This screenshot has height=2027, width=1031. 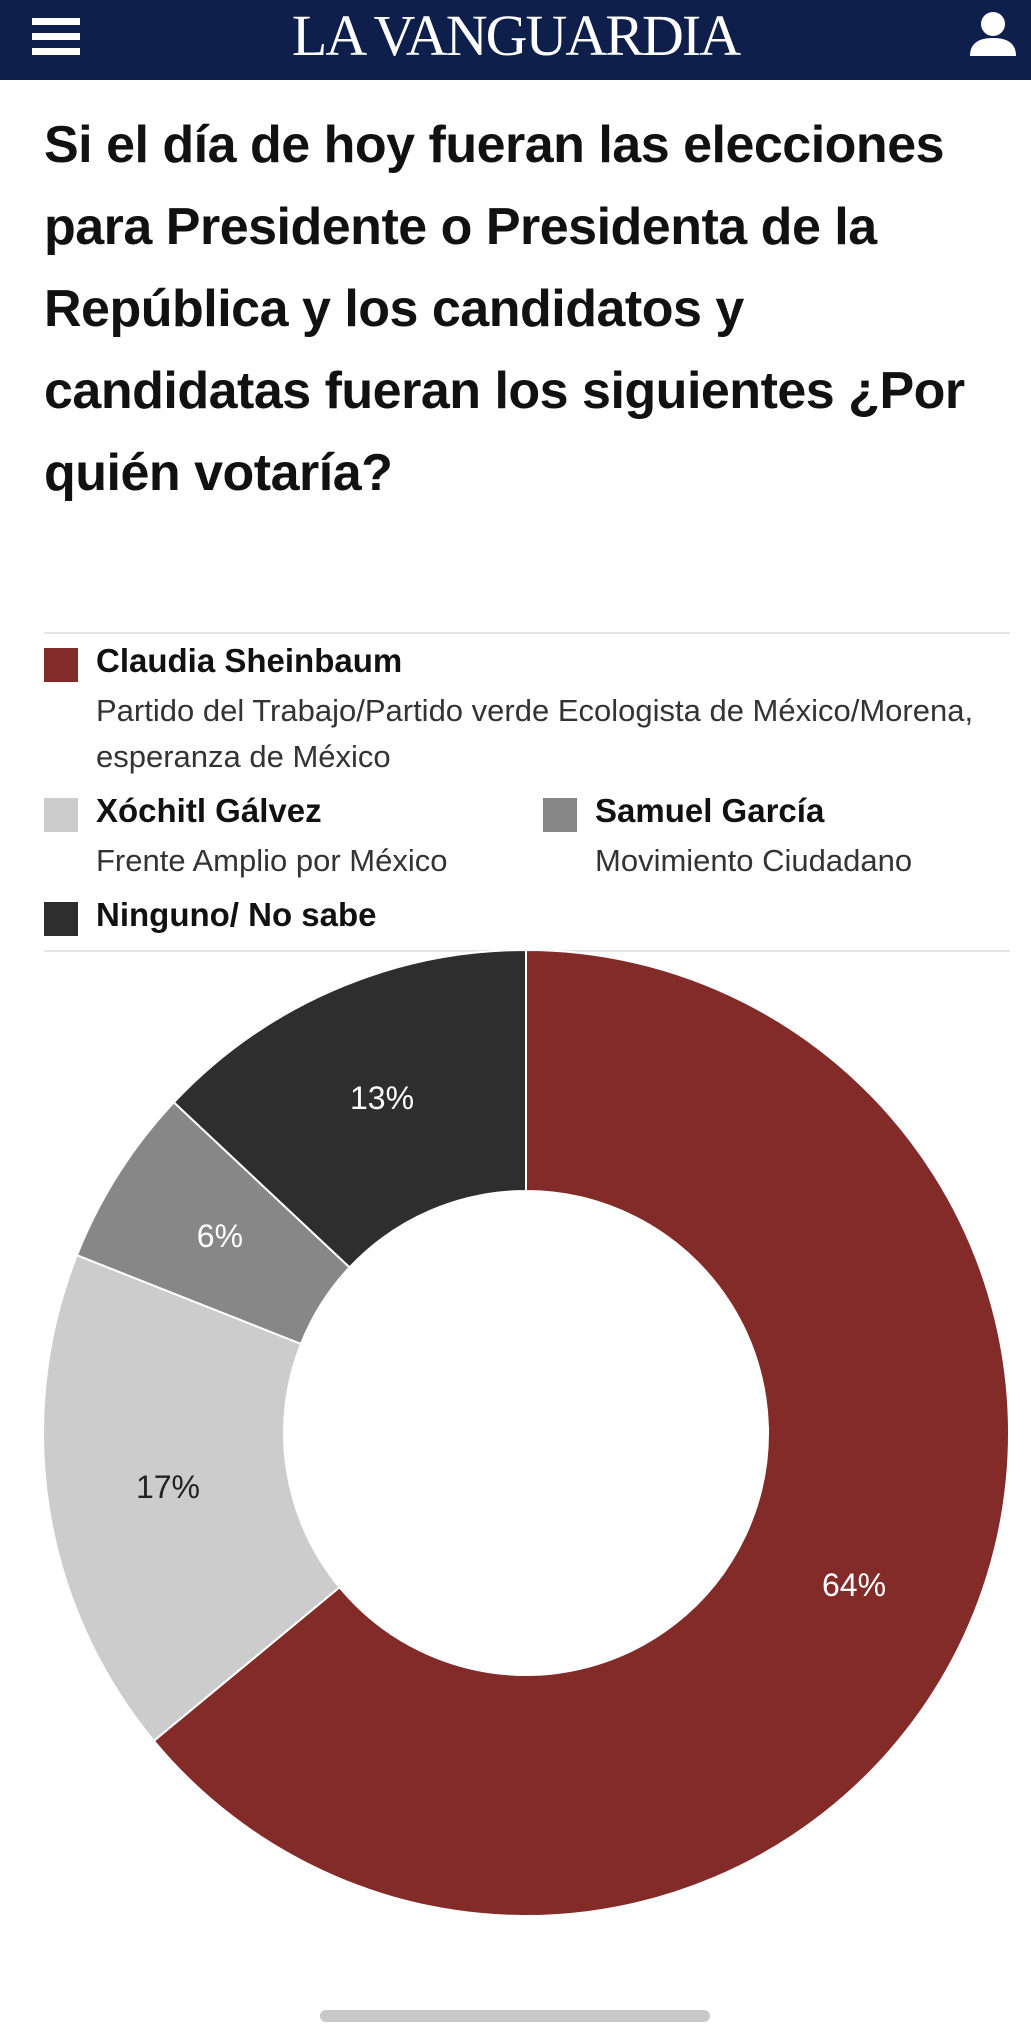 What do you see at coordinates (515, 2016) in the screenshot?
I see `home-indicator` at bounding box center [515, 2016].